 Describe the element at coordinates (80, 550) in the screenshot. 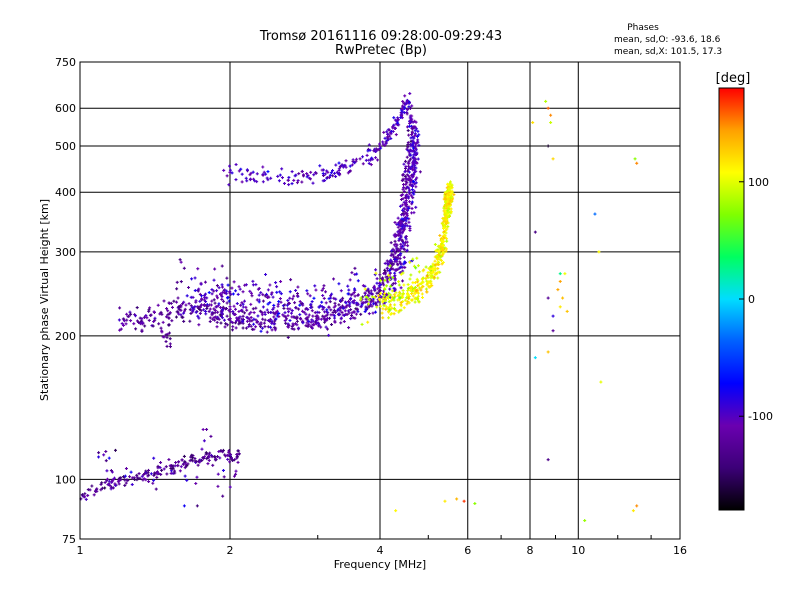

I see `x-tick-label: 1` at that location.